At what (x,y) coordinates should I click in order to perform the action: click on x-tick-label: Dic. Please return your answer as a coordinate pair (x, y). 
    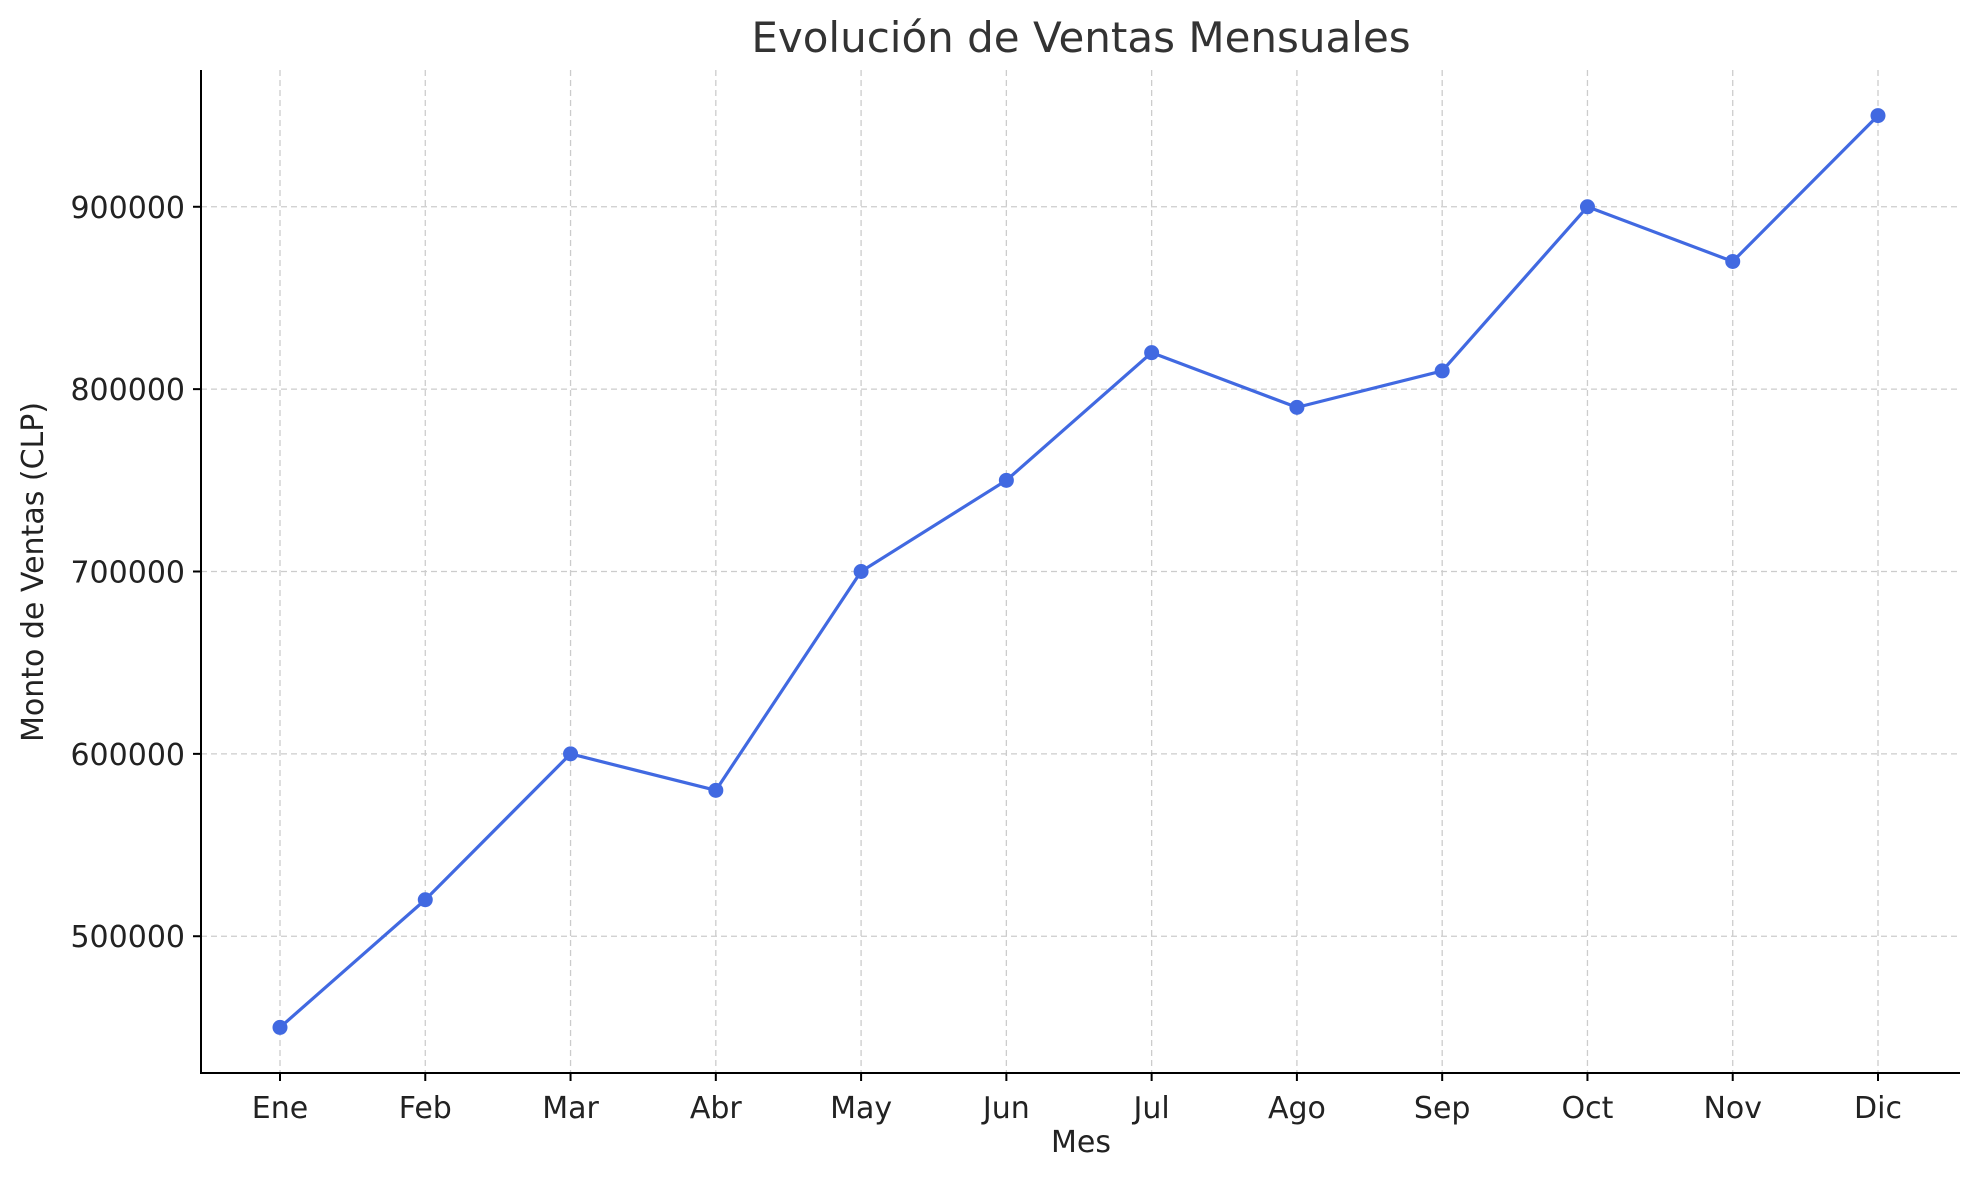
    Looking at the image, I should click on (1878, 1108).